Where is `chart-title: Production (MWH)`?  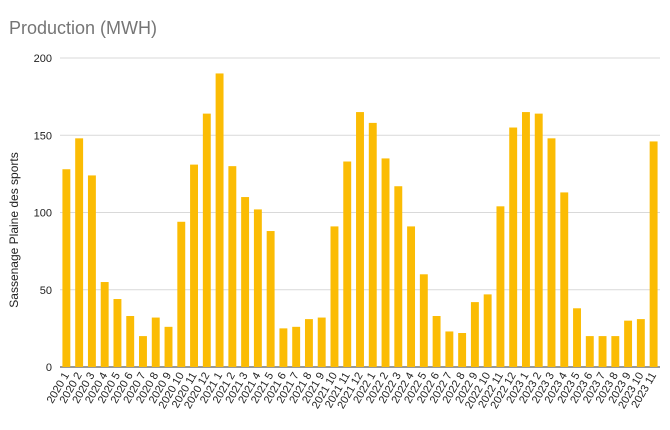 chart-title: Production (MWH) is located at coordinates (83, 28).